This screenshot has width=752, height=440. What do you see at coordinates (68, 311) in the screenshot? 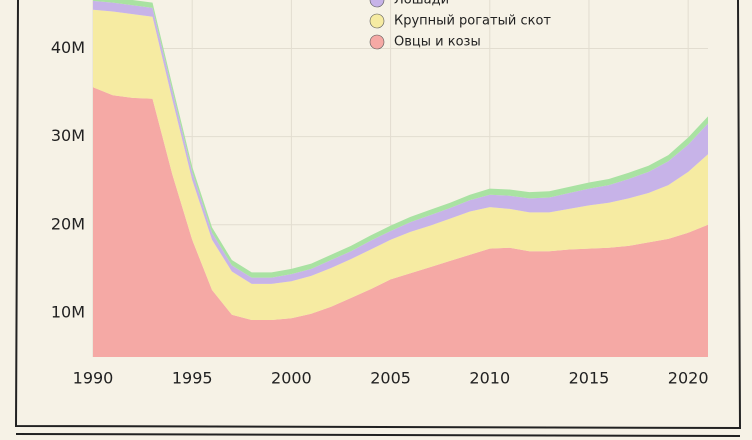
I see `y-tick-label: 10M` at bounding box center [68, 311].